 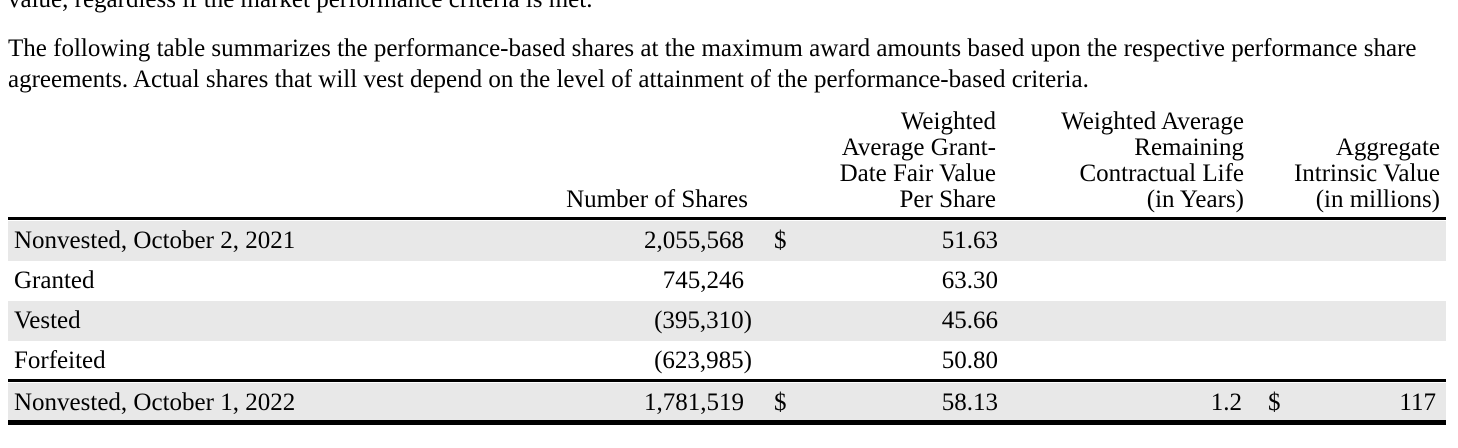 I want to click on table-row: Vested (395,310) 45.66, so click(x=727, y=321).